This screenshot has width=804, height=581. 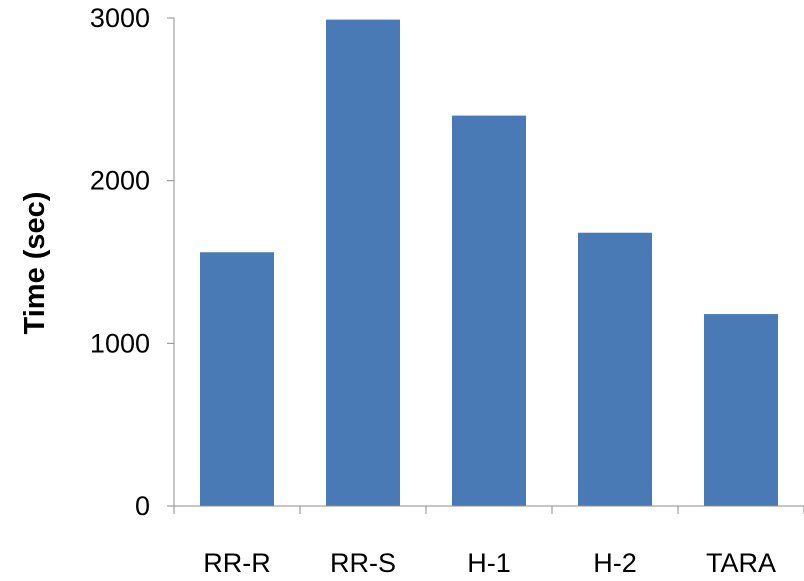 I want to click on x-tick-label: TARA, so click(x=741, y=563).